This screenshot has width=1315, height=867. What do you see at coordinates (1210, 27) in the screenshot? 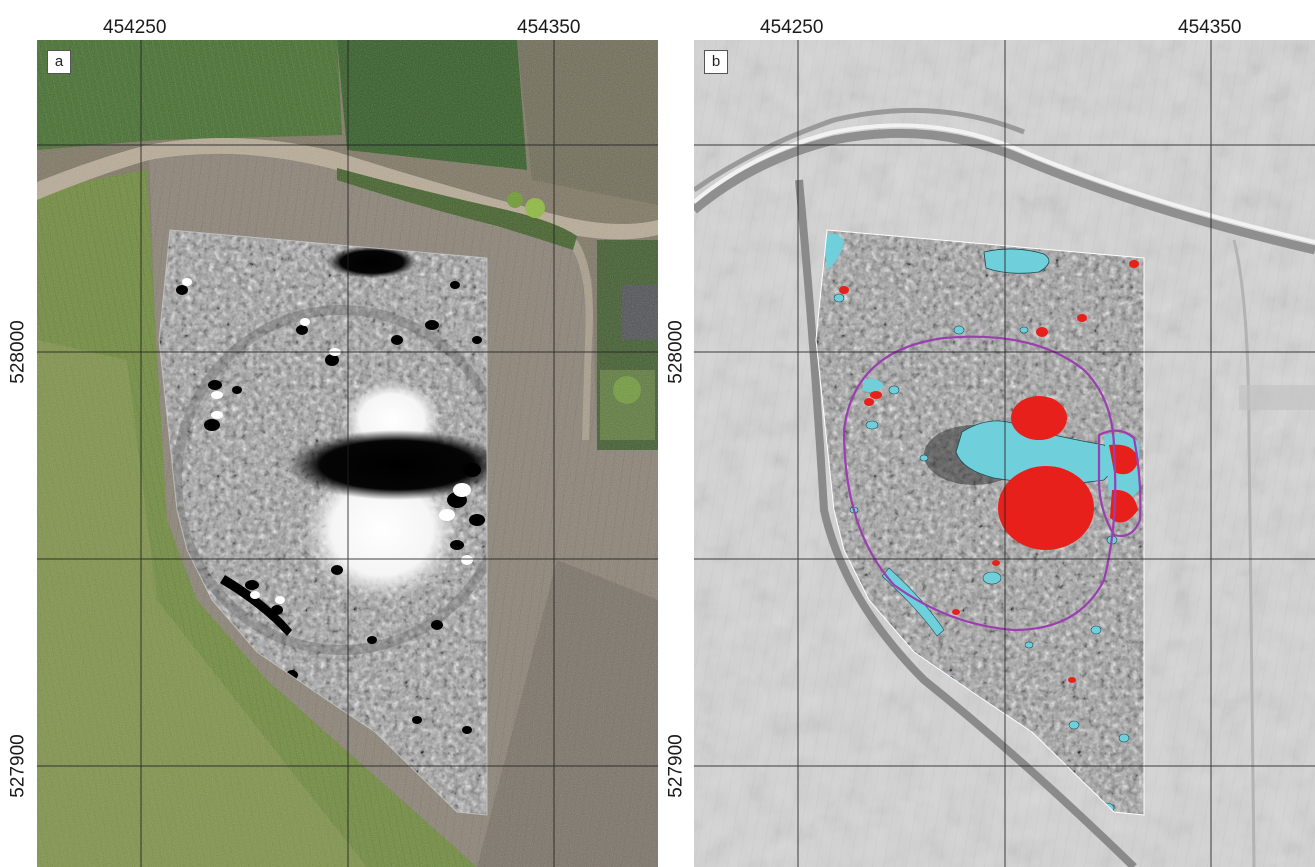
I see `easting-label-b-2: 454350` at bounding box center [1210, 27].